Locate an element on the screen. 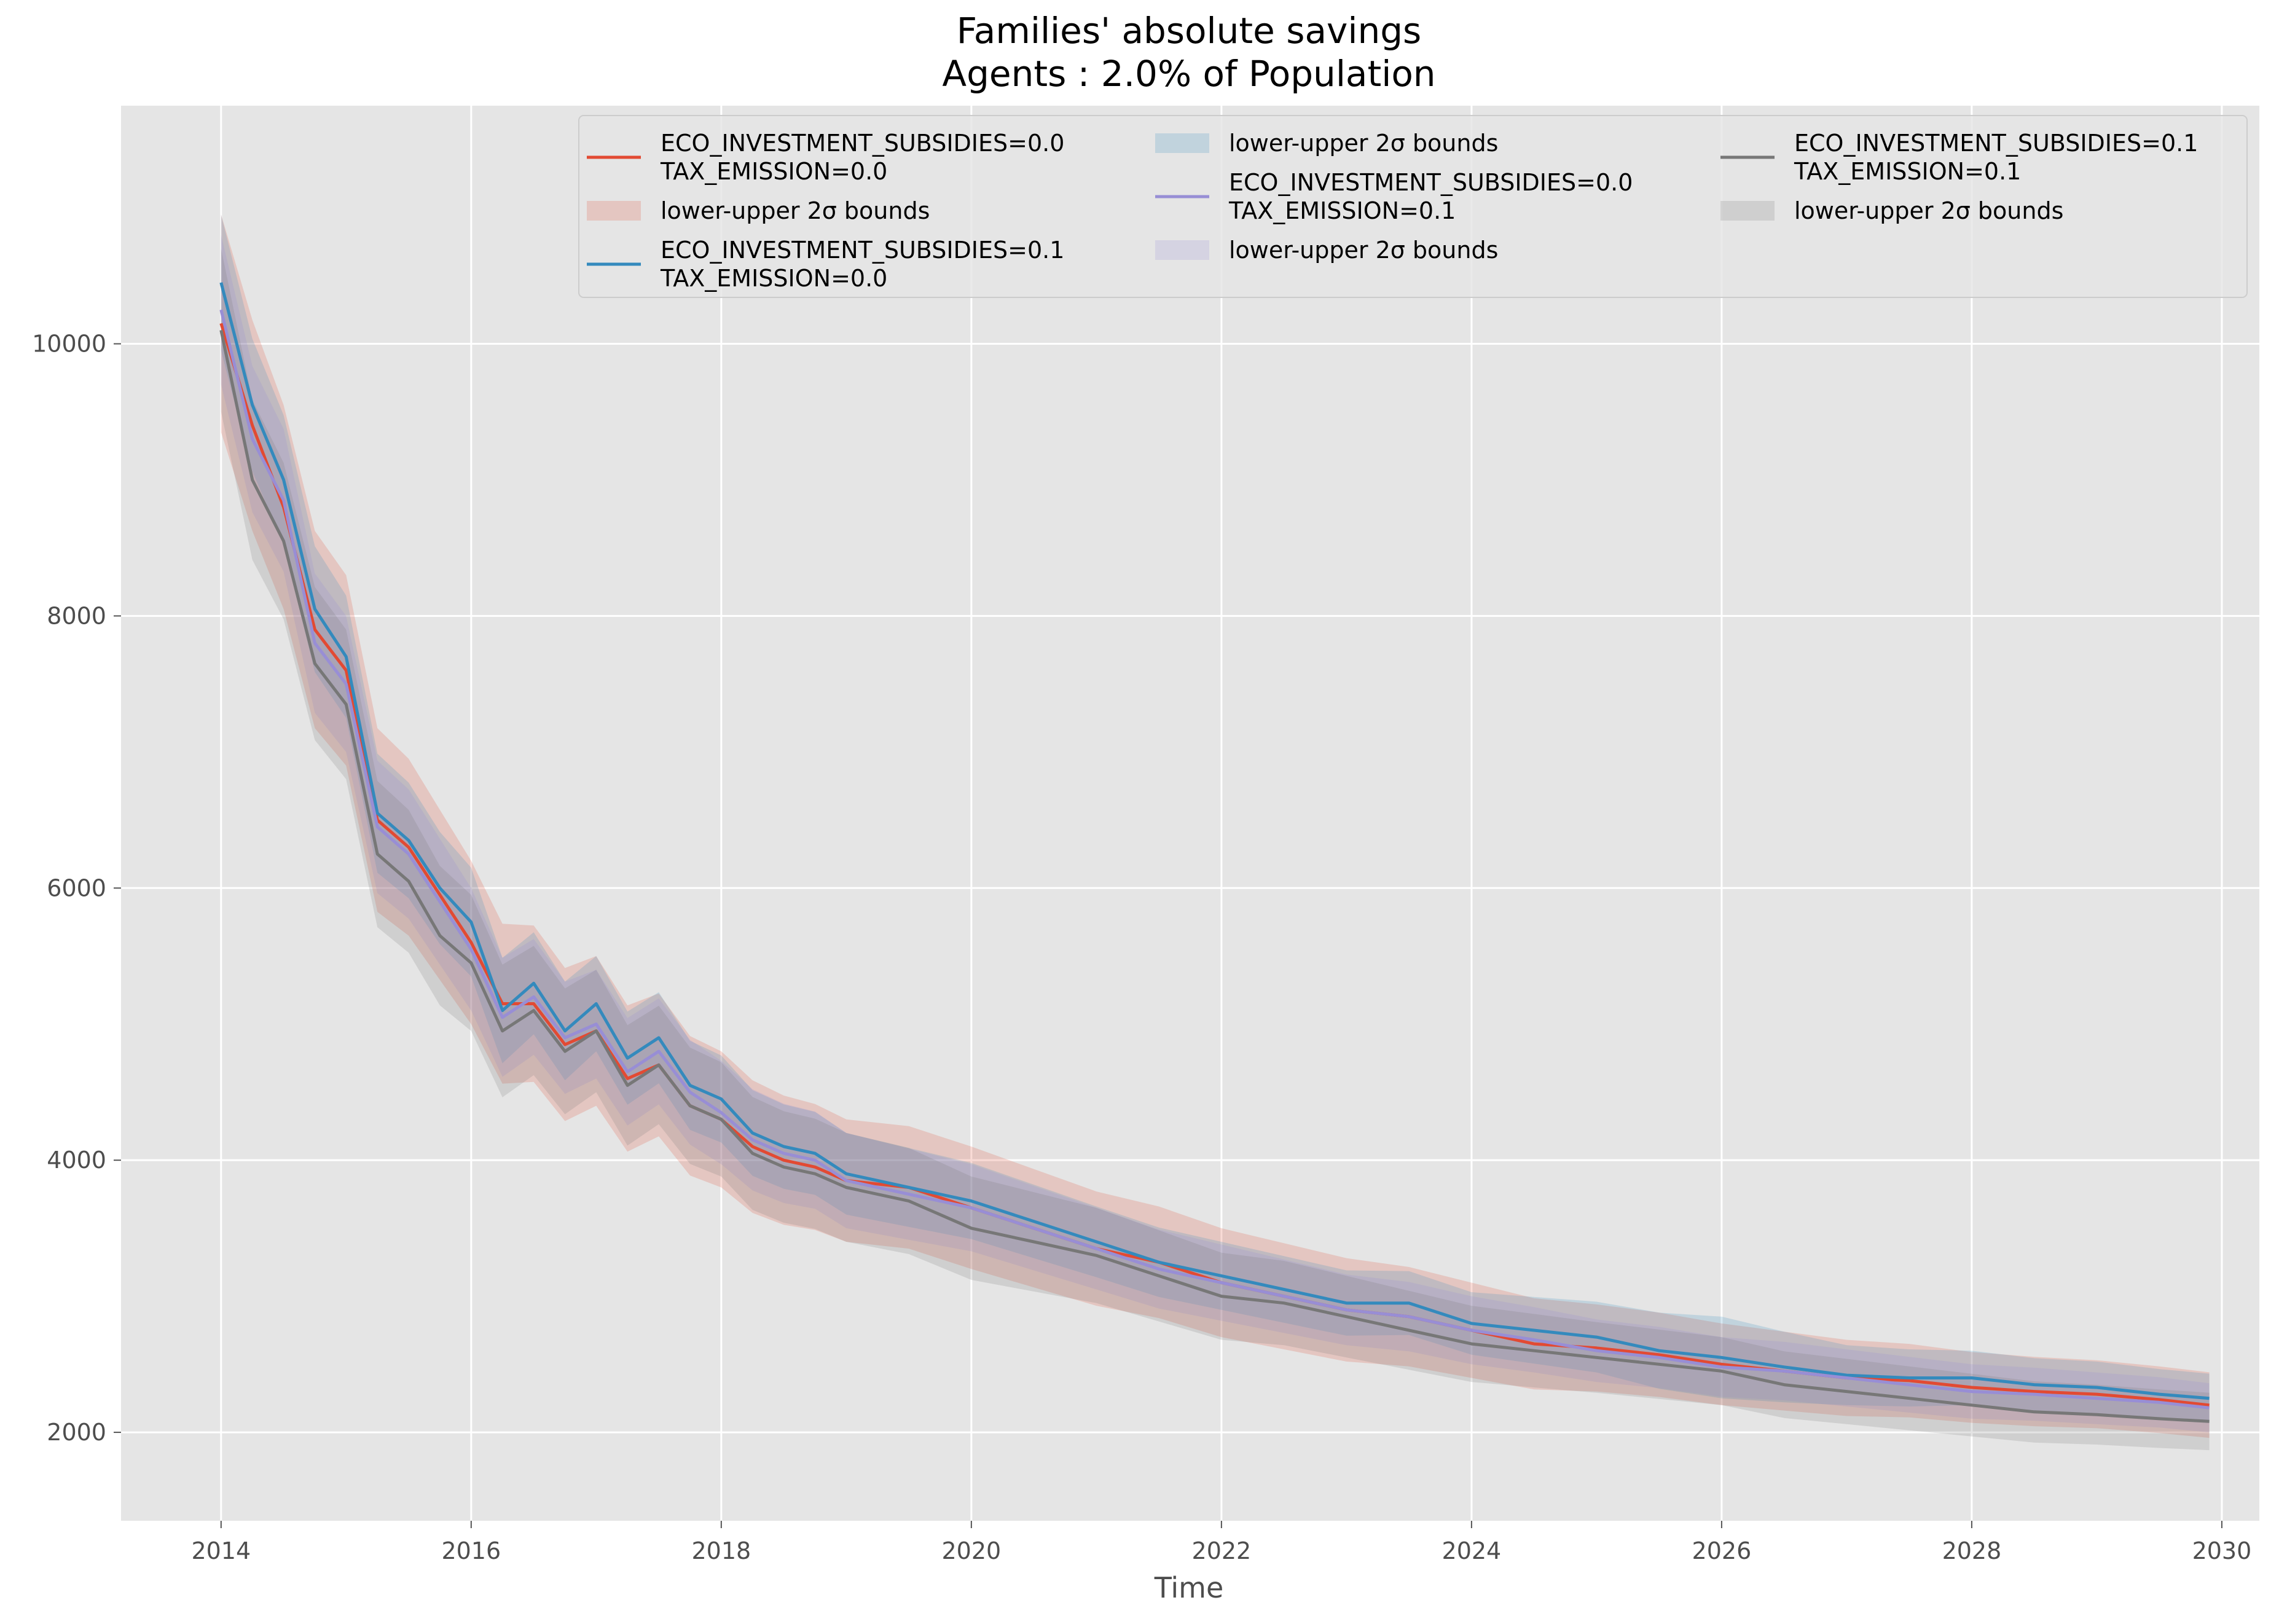 The image size is (2279, 1624). y-axis-ticks: 2000 4000 6000 8000 10000 is located at coordinates (77, 888).